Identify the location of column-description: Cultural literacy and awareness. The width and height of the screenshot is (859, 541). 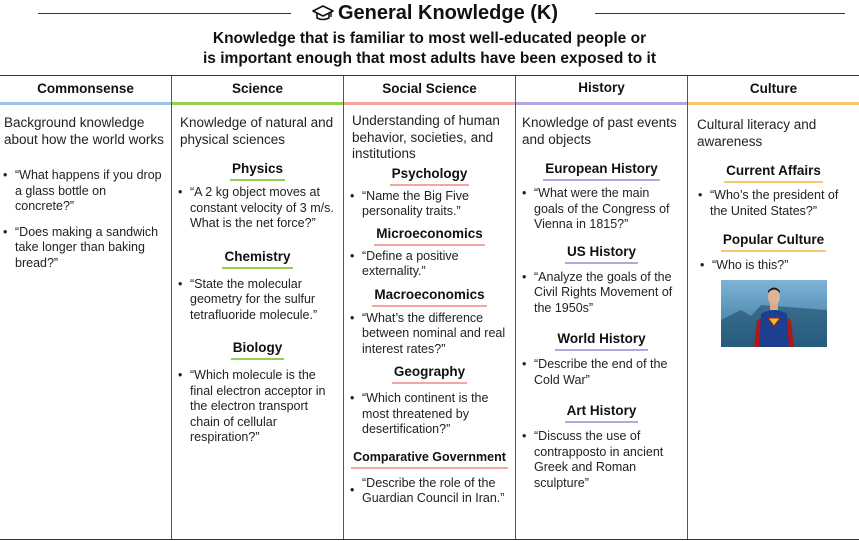
(757, 133).